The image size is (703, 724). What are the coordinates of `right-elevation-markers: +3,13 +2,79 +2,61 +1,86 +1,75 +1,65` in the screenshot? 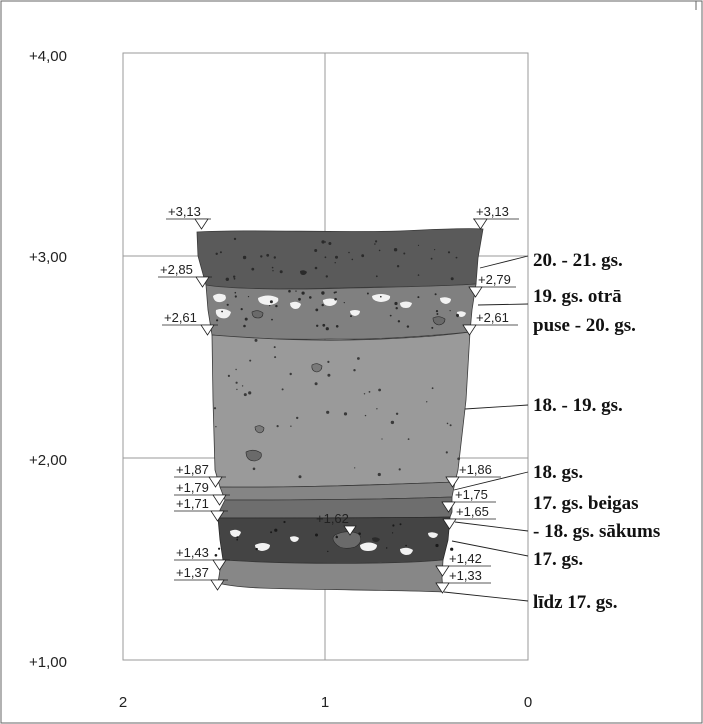 It's located at (477, 399).